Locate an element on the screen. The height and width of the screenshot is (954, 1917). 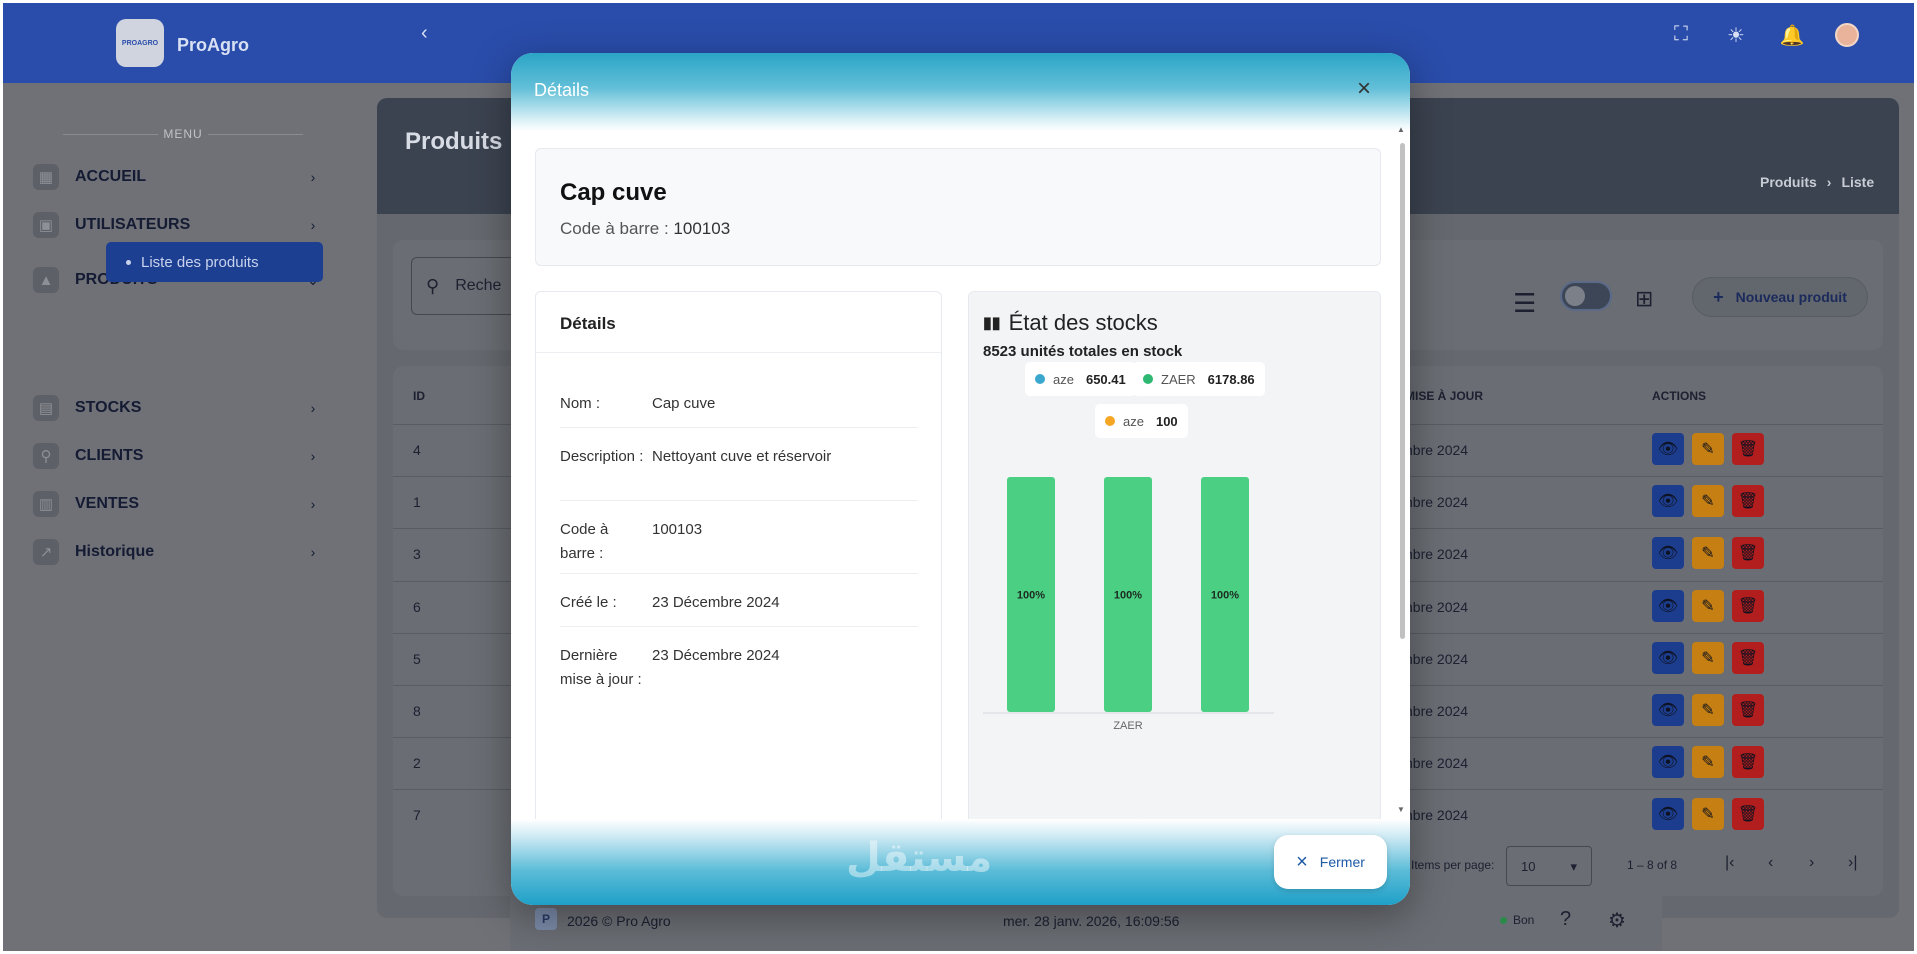
cell-id: 6 is located at coordinates (417, 606).